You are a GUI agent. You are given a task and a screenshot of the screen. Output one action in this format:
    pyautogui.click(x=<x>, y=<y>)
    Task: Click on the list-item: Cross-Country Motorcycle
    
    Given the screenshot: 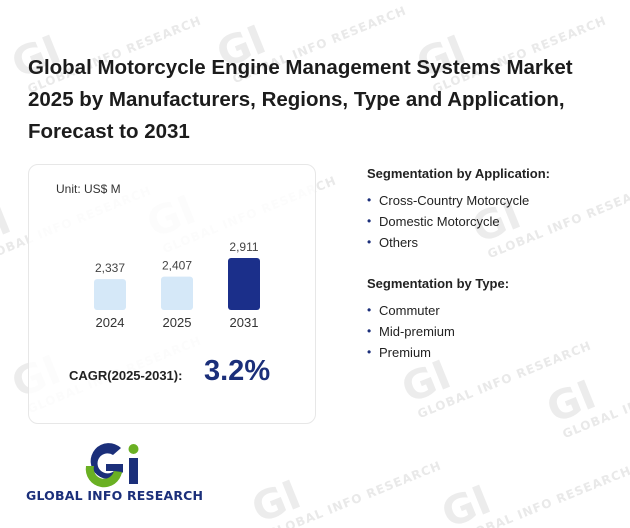 What is the action you would take?
    pyautogui.click(x=458, y=200)
    